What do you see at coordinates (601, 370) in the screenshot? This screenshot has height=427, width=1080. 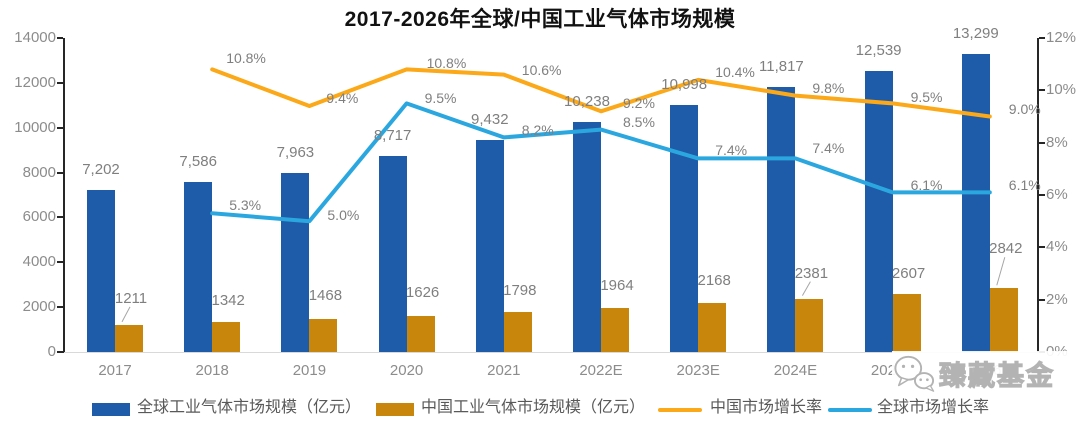 I see `x-axis-label: 2022E` at bounding box center [601, 370].